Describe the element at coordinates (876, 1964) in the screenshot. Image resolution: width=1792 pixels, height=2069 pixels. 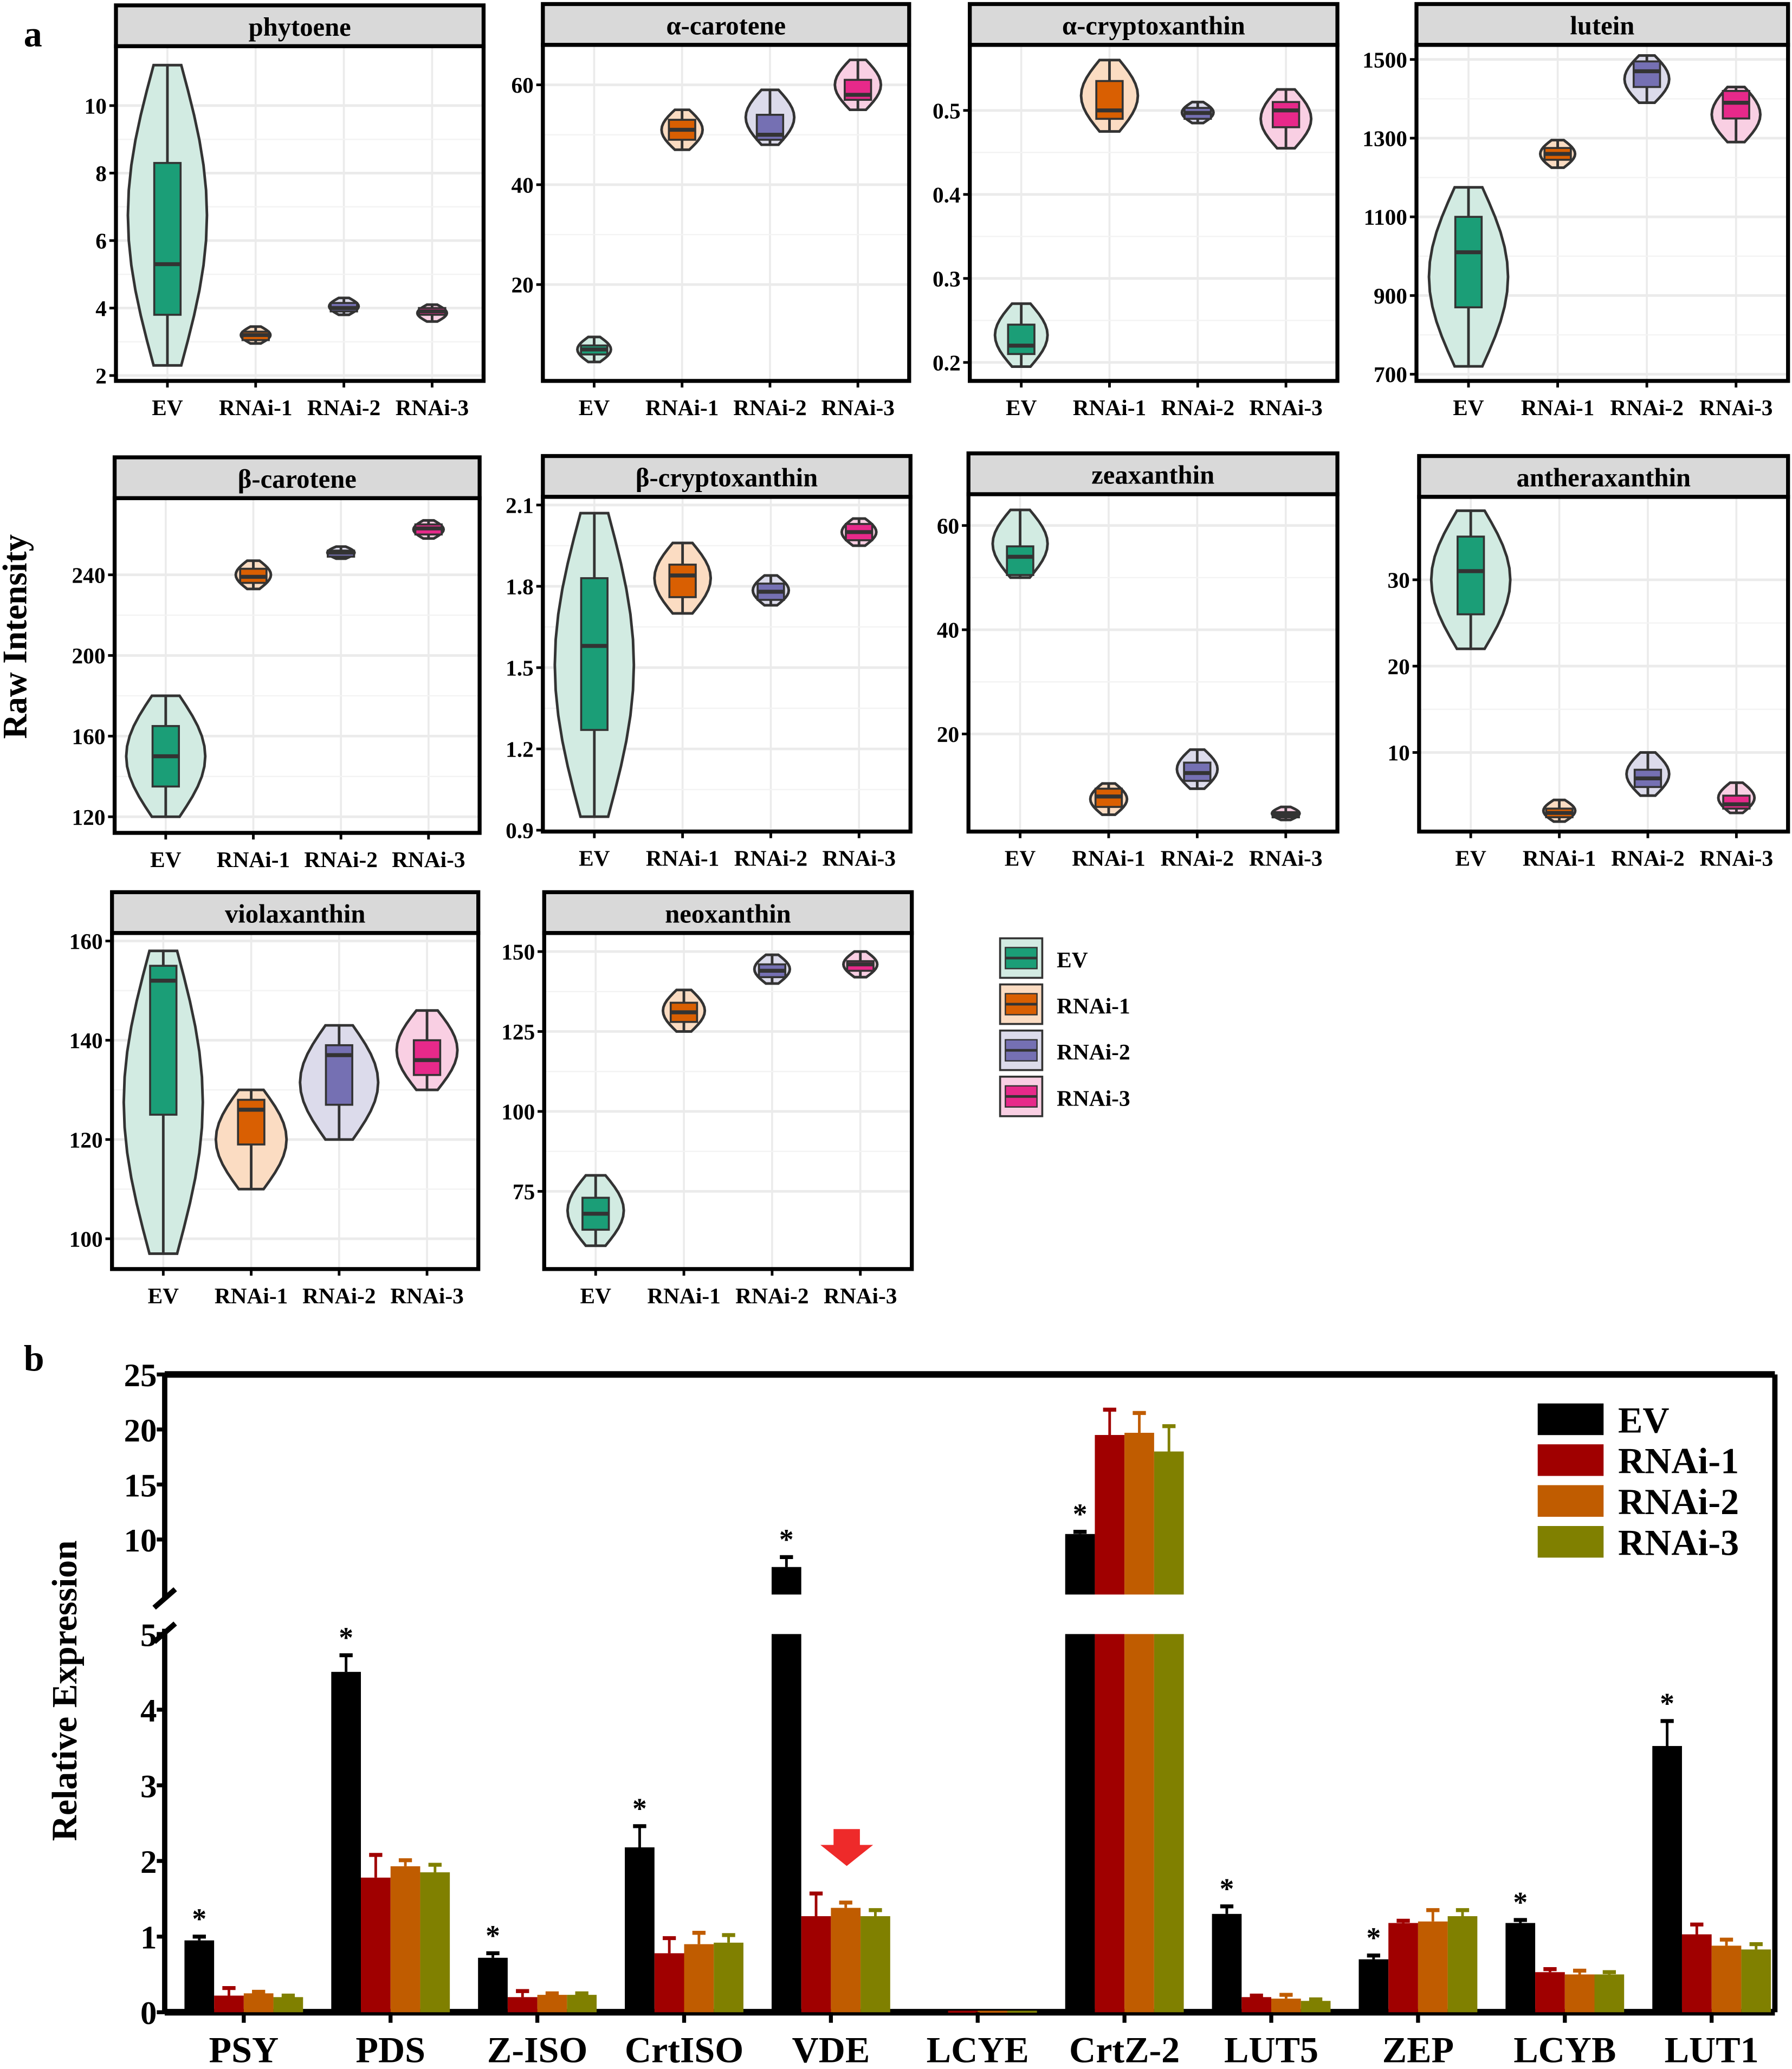
I see `bar-RNAi-3-VDE` at that location.